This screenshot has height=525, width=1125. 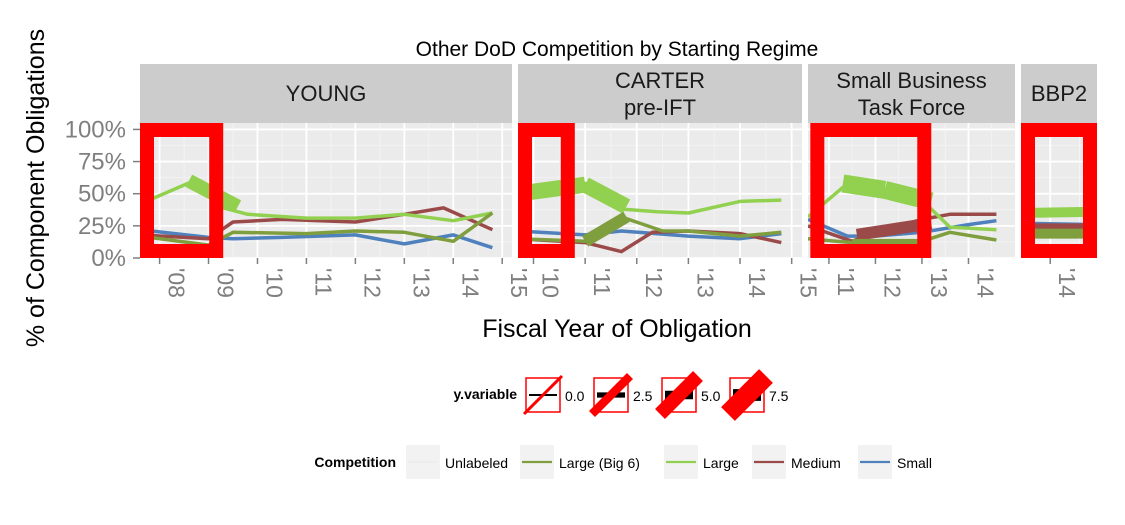 What do you see at coordinates (711, 396) in the screenshot?
I see `size-legend-label: 5.0` at bounding box center [711, 396].